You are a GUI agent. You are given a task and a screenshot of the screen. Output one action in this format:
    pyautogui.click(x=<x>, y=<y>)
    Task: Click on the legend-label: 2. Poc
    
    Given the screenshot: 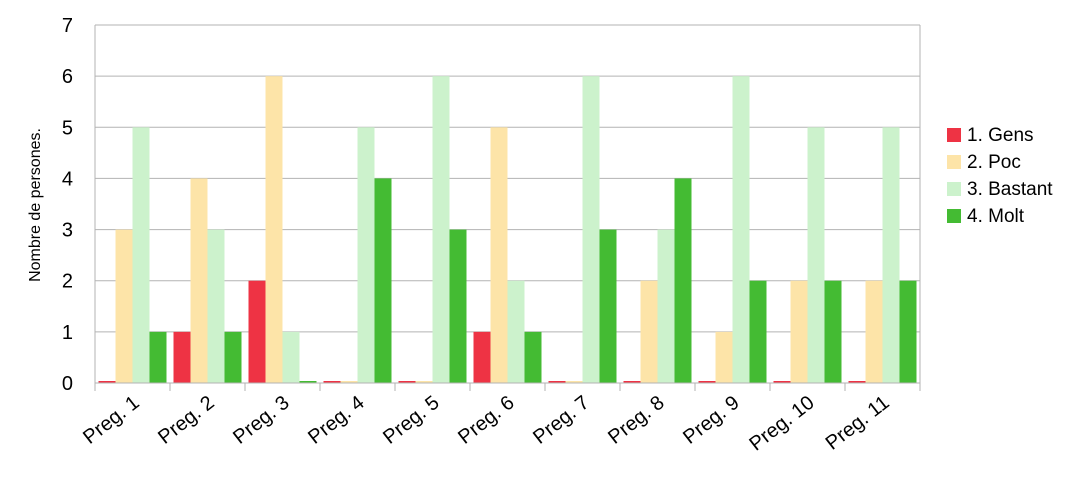 What is the action you would take?
    pyautogui.click(x=994, y=162)
    